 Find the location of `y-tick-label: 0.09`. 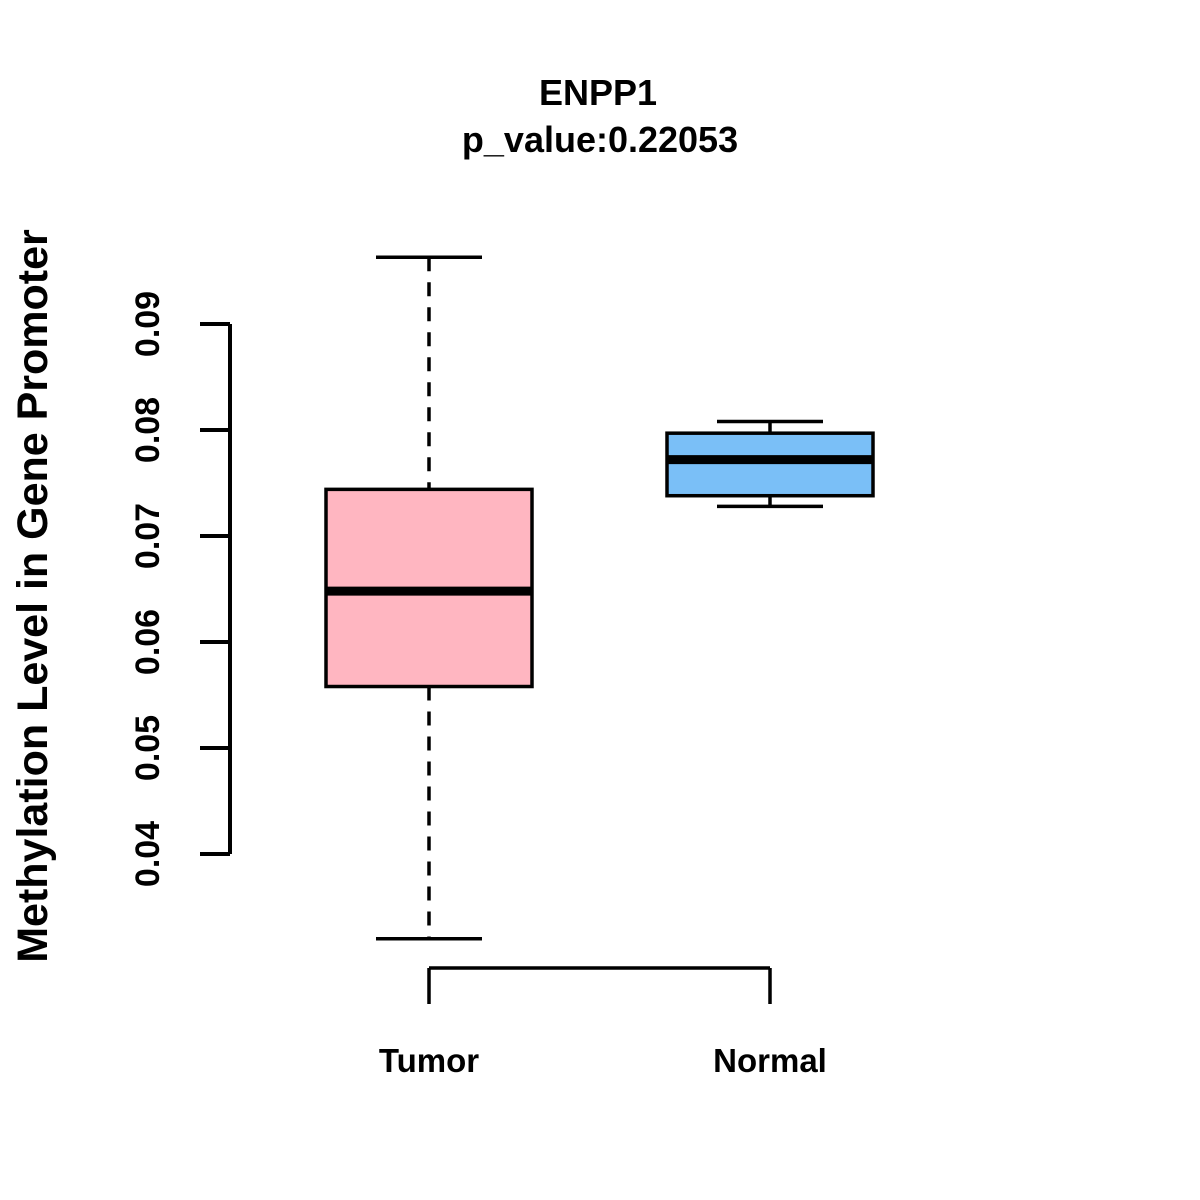

y-tick-label: 0.09 is located at coordinates (148, 324).